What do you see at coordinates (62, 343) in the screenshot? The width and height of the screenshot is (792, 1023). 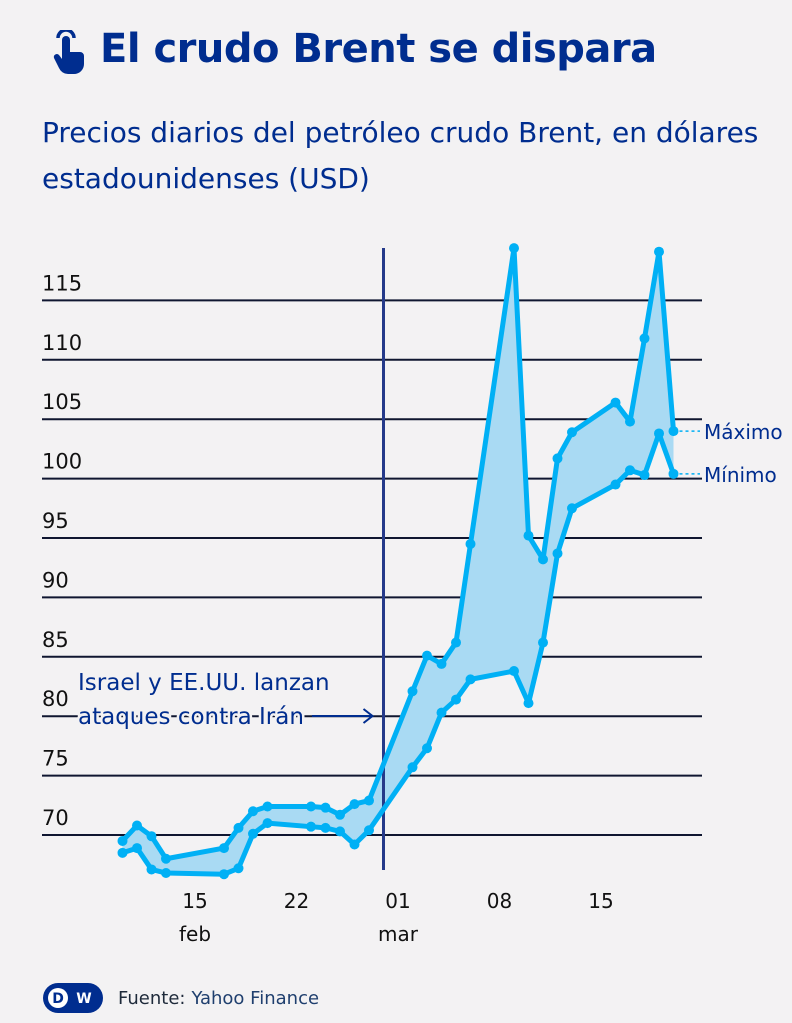 I see `y-tick-label: 110` at bounding box center [62, 343].